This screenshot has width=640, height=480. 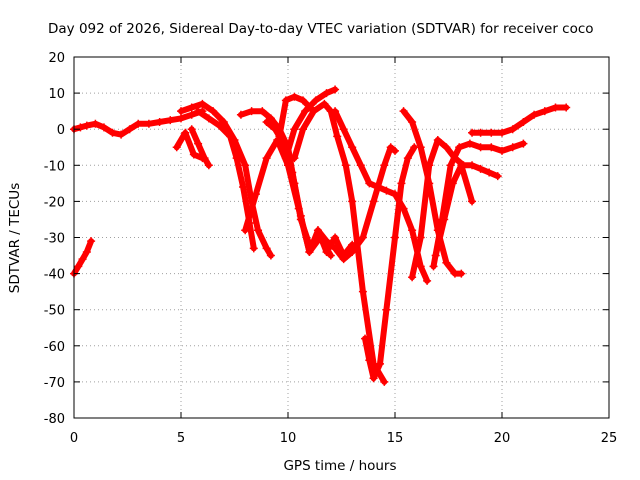 I want to click on y-tick-label: -20, so click(x=54, y=202).